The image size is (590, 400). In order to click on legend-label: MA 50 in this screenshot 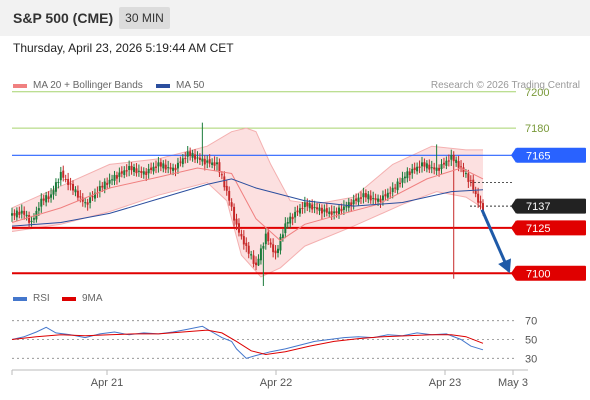, I will do `click(190, 85)`.